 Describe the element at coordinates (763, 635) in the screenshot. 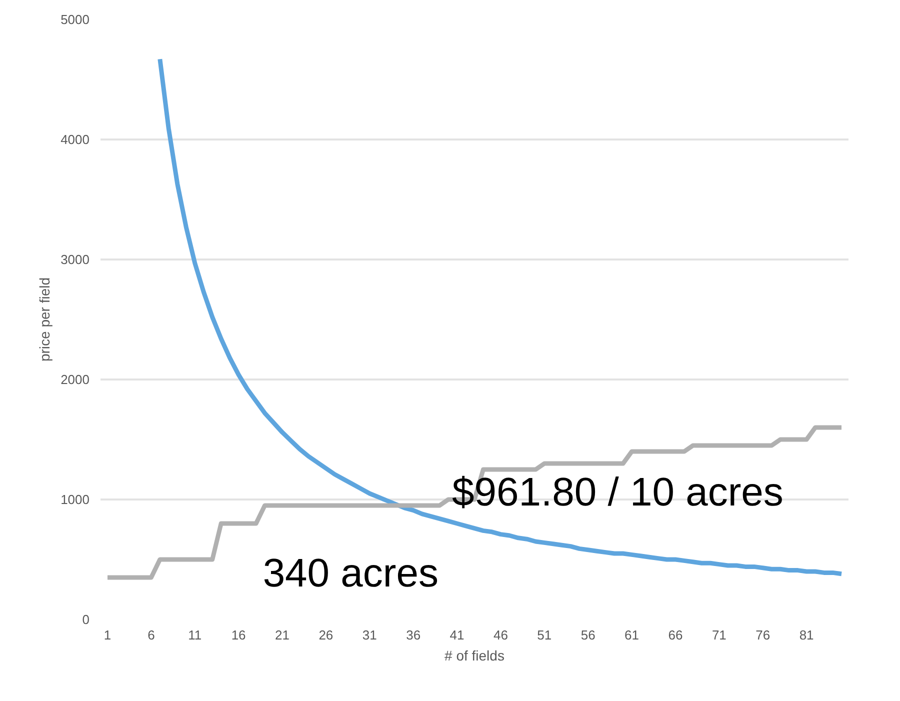

I see `x-tick-label: 76` at that location.